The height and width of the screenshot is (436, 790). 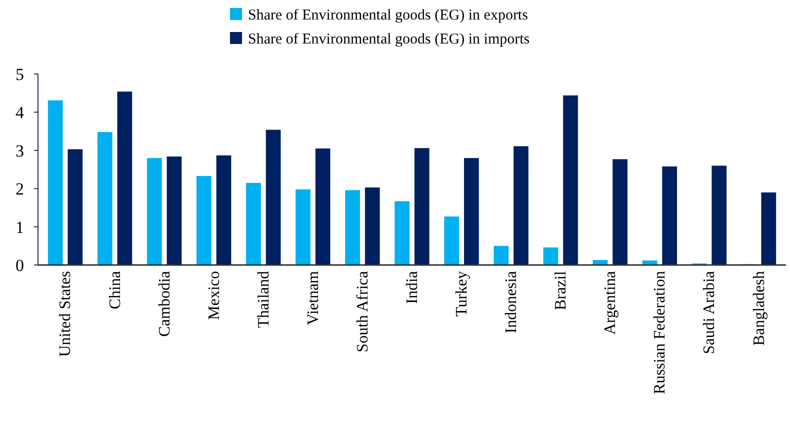 What do you see at coordinates (709, 312) in the screenshot?
I see `x-tick-label: Saudi Arabia` at bounding box center [709, 312].